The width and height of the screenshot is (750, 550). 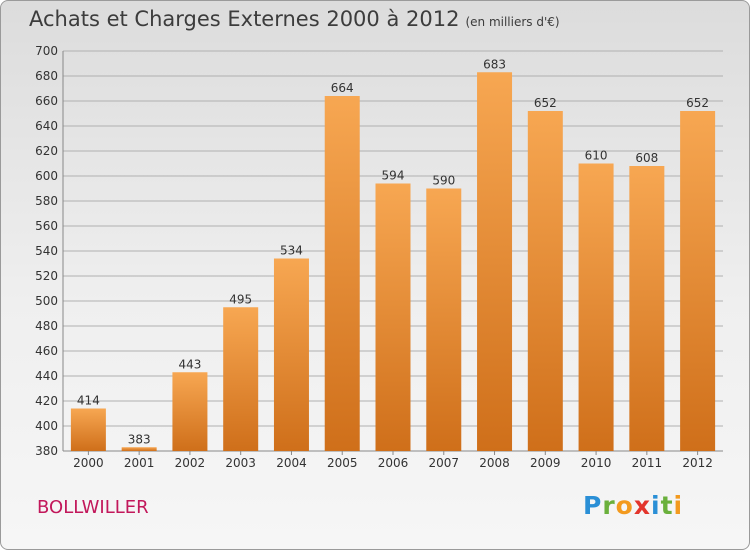 I want to click on bar-value-label: 414, so click(x=88, y=401).